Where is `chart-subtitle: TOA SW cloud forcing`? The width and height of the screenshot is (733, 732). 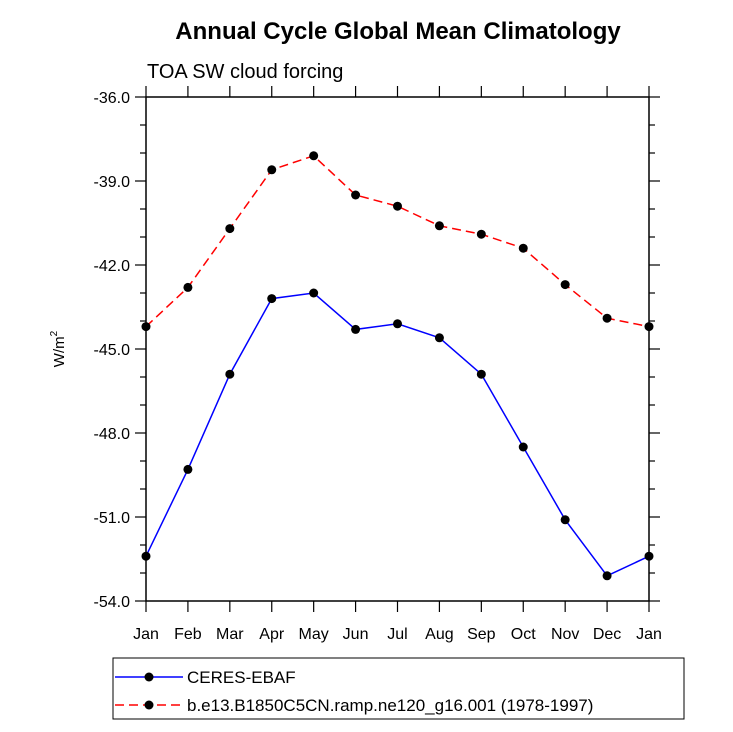
chart-subtitle: TOA SW cloud forcing is located at coordinates (245, 72).